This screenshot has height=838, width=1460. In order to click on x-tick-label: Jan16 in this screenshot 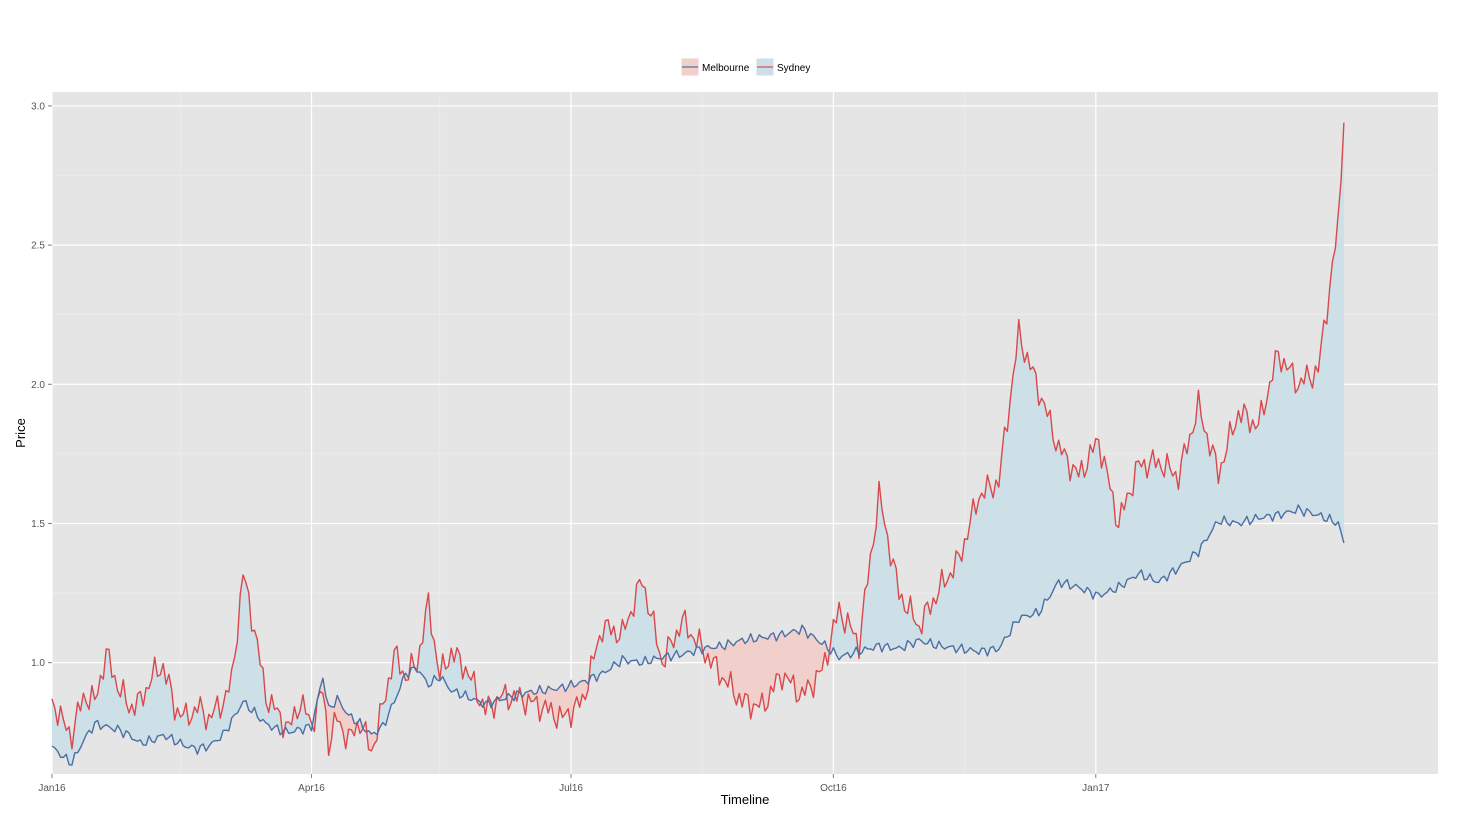, I will do `click(52, 788)`.